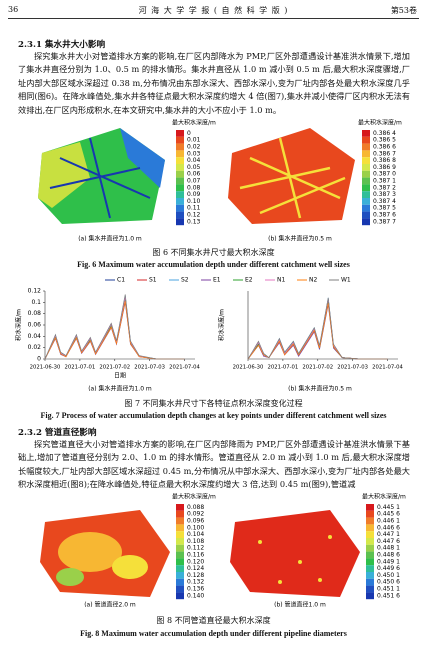 The height and width of the screenshot is (648, 427). Describe the element at coordinates (195, 561) in the screenshot. I see `legend-label: 0.120` at that location.